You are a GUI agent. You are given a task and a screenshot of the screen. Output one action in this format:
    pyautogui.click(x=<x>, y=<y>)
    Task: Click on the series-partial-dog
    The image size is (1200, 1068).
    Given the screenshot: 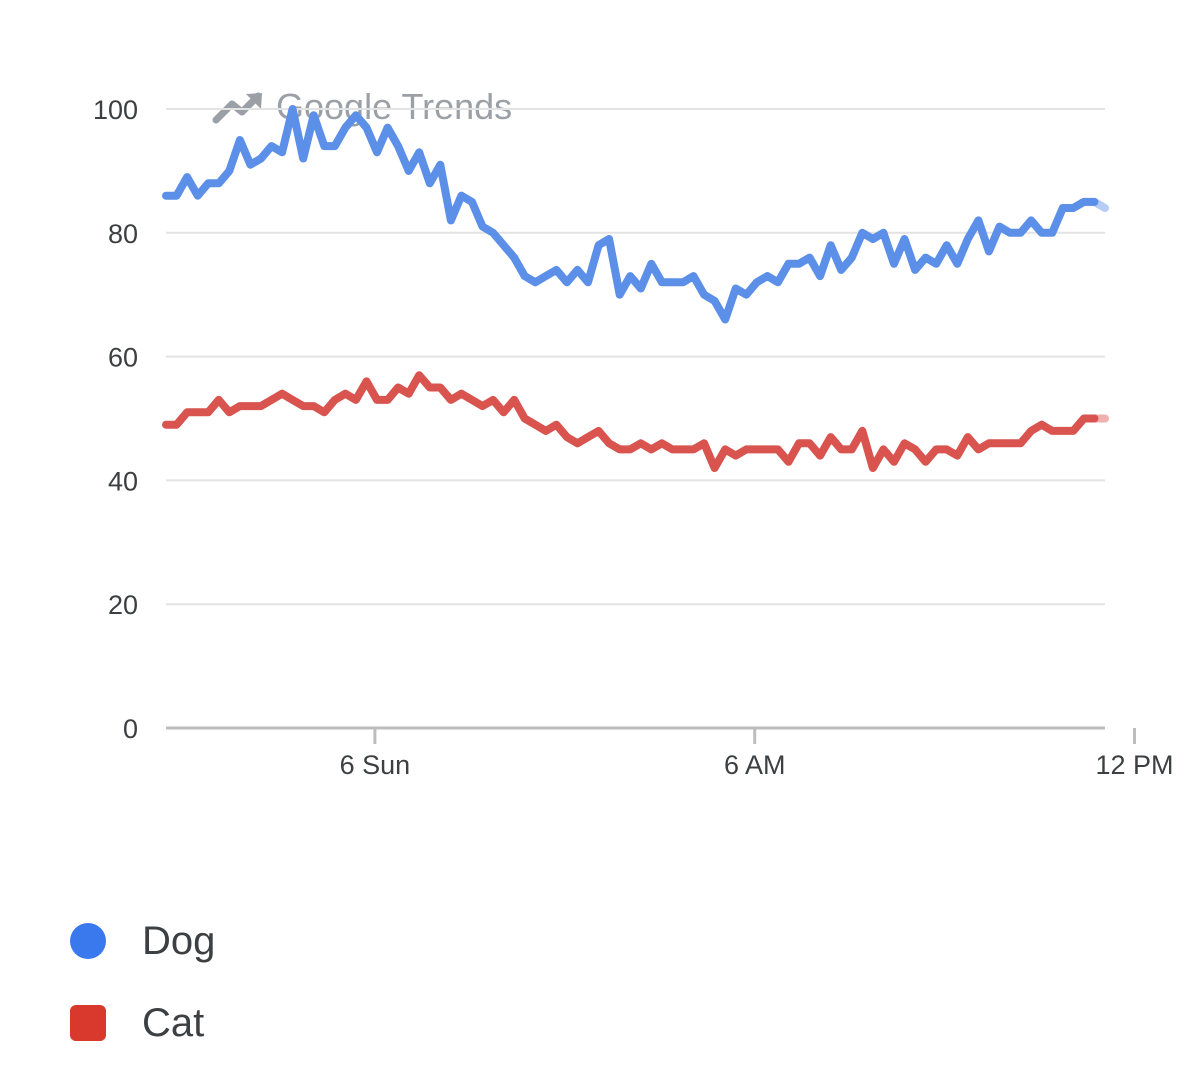 What is the action you would take?
    pyautogui.click(x=1099, y=204)
    